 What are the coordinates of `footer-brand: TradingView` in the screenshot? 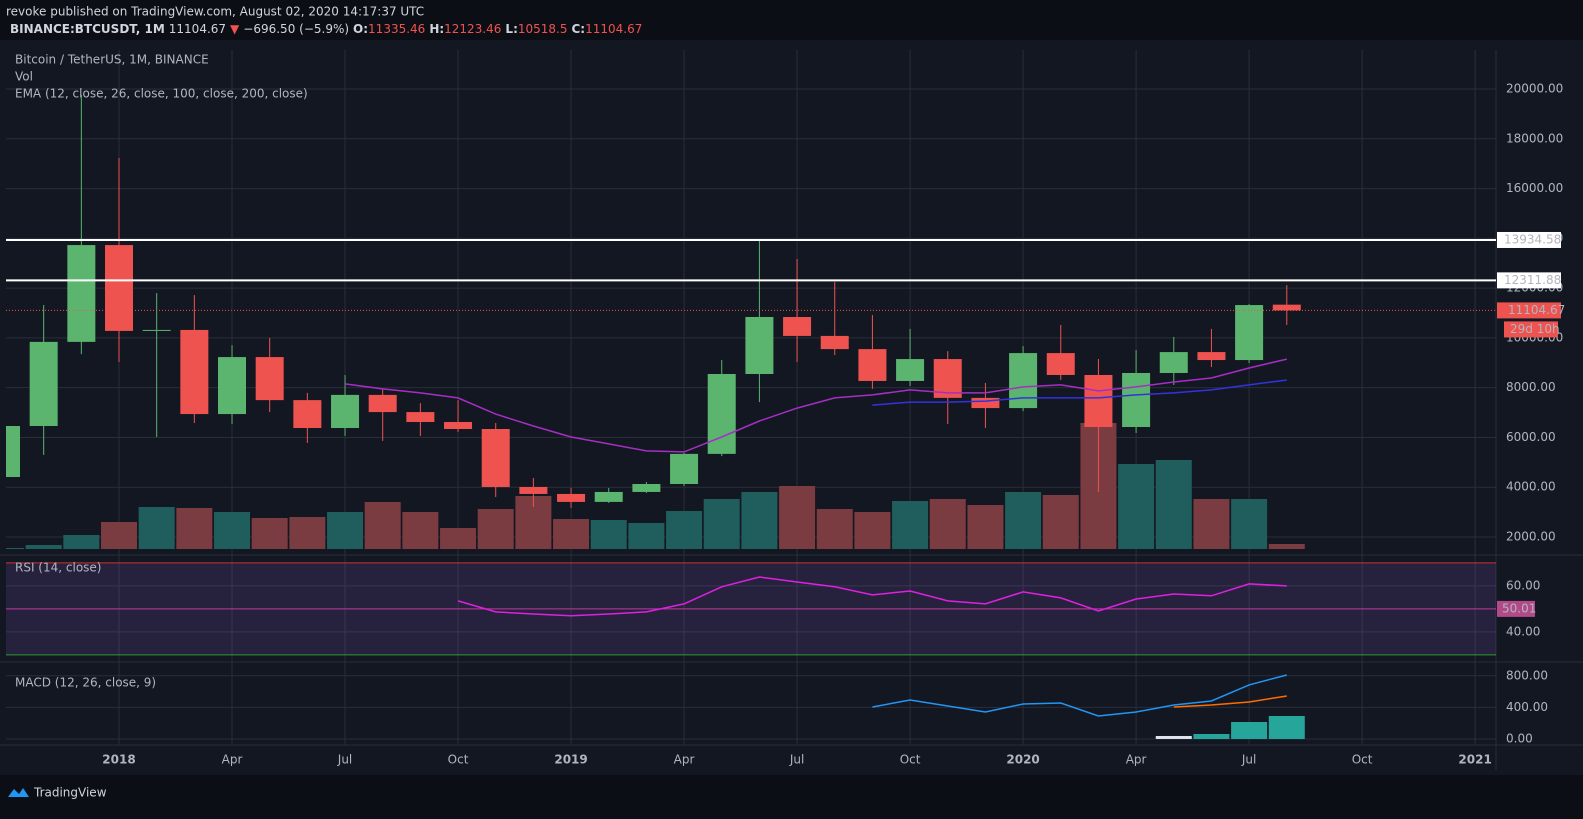 It's located at (70, 793).